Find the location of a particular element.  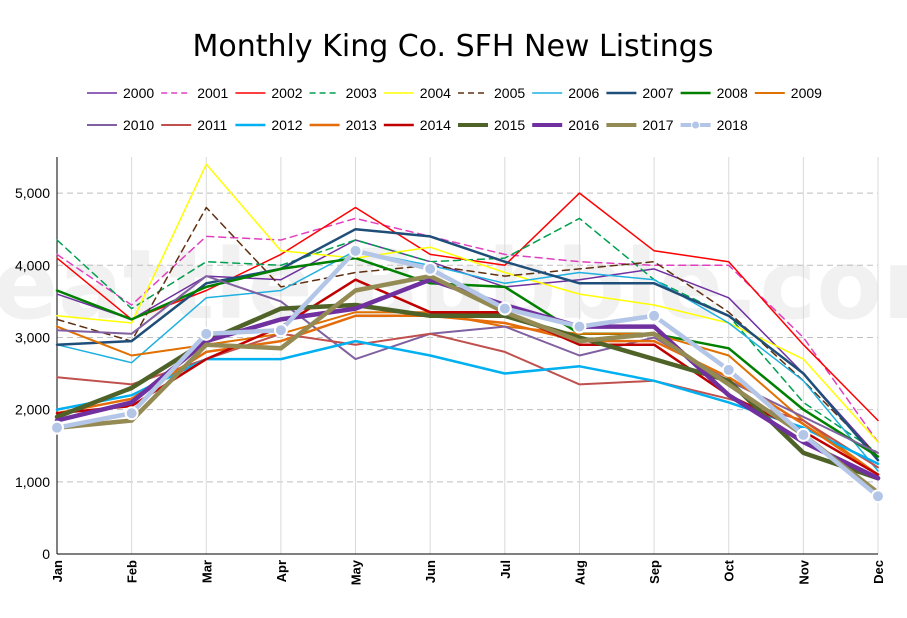

legend-item-2008: 2008 is located at coordinates (714, 93).